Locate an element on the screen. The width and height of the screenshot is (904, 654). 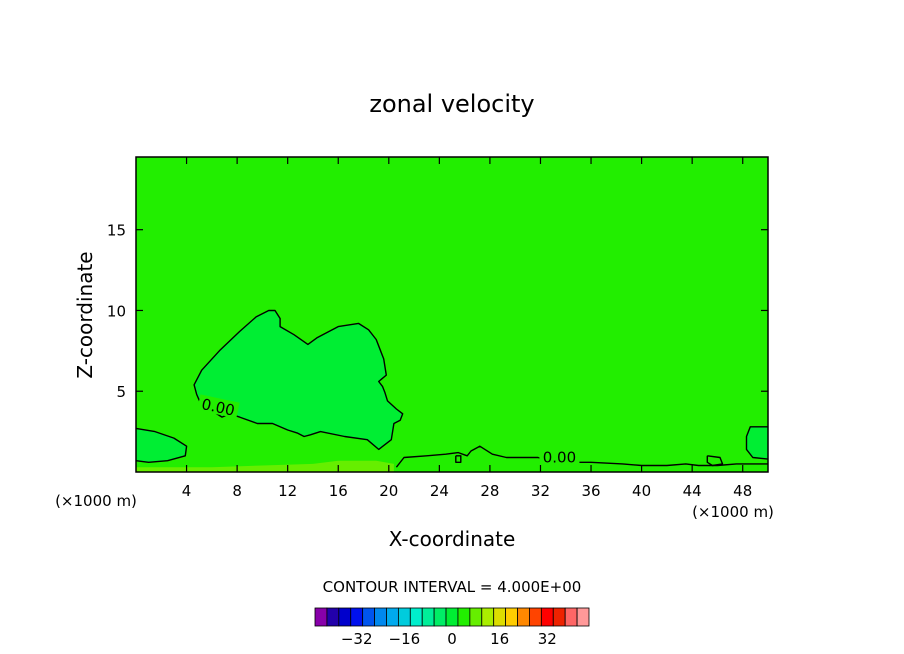
y-tick-labels: 5 10 15 is located at coordinates (116, 312).